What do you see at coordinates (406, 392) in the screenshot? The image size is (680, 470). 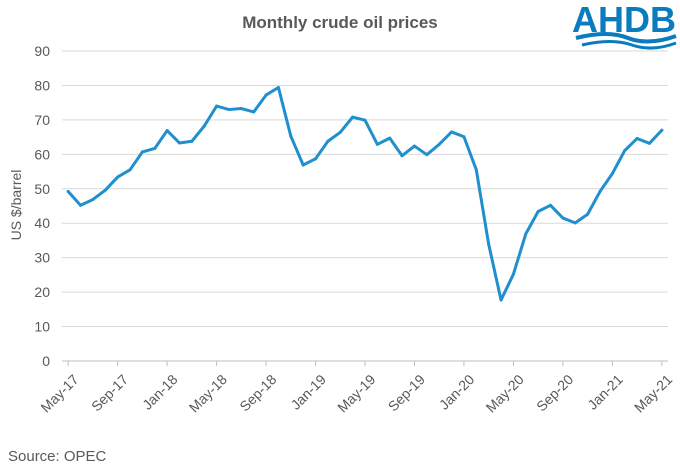 I see `x-tick-label: Sep-19` at bounding box center [406, 392].